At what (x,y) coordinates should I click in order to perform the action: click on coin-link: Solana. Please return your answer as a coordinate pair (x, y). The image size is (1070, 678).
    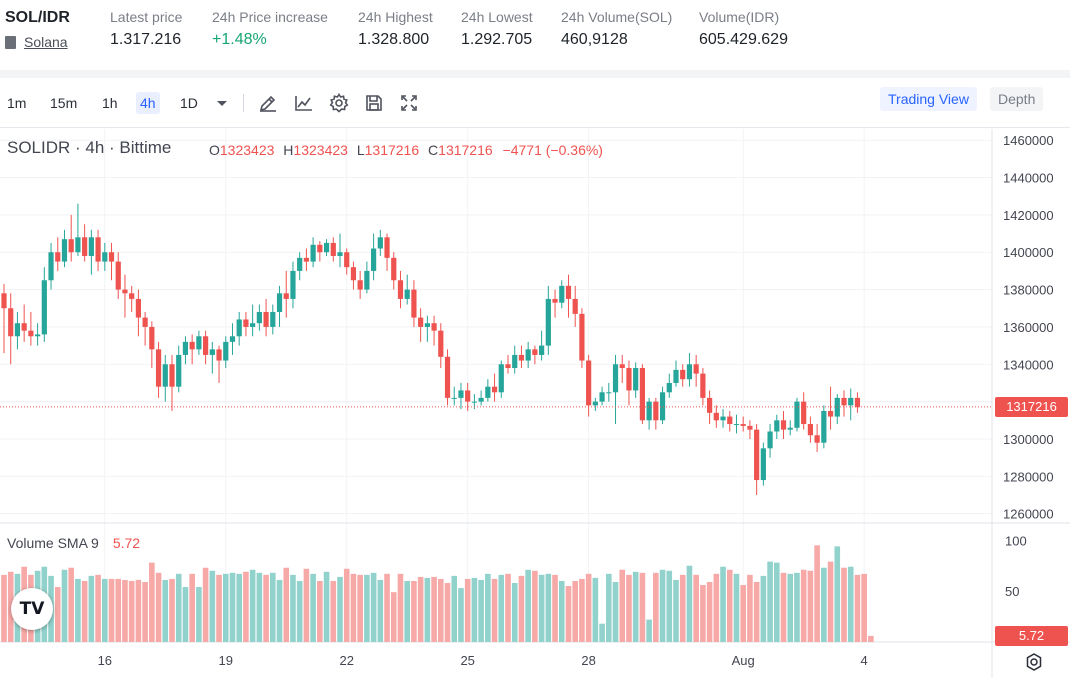
    Looking at the image, I should click on (37, 42).